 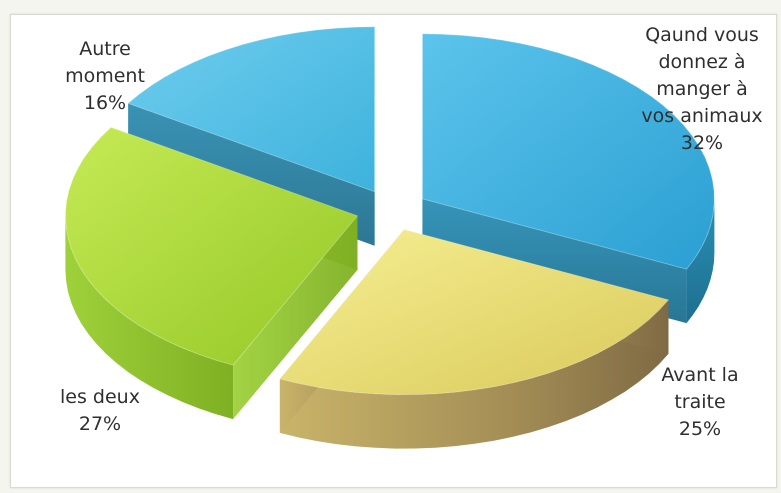 I want to click on slice-label-2: les deux 27%, so click(x=100, y=411).